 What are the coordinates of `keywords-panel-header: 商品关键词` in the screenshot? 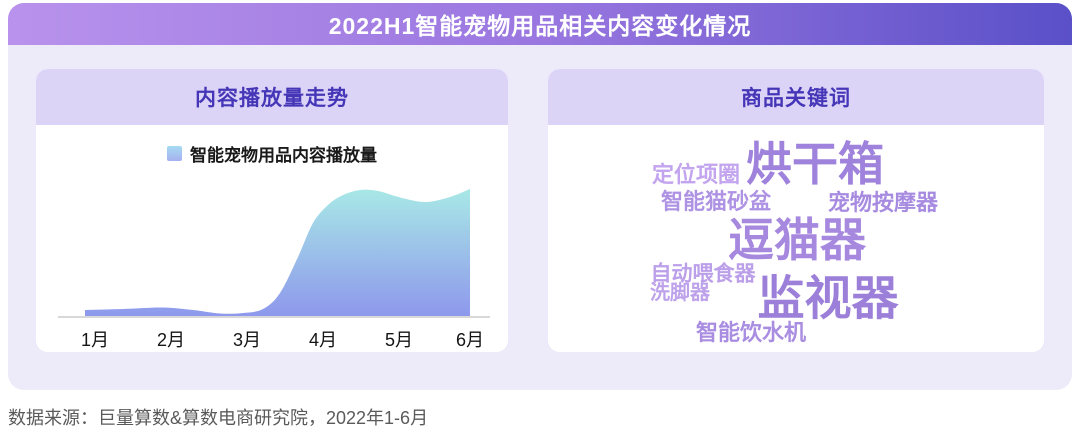 It's located at (796, 97).